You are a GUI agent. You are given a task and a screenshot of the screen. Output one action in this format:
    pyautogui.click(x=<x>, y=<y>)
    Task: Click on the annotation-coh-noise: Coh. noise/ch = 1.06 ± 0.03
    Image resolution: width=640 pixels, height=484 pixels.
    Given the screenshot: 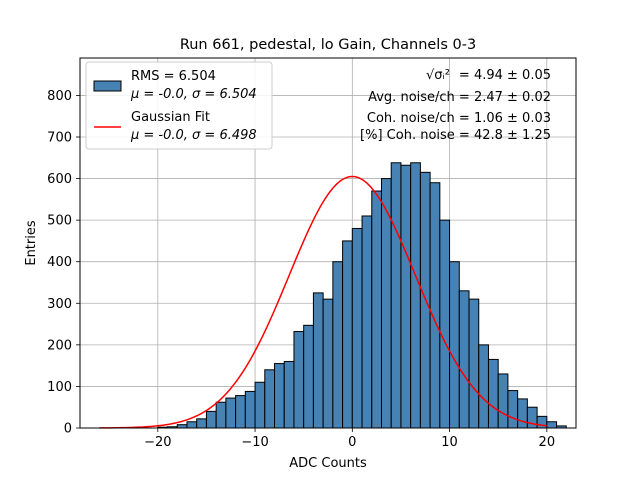 What is the action you would take?
    pyautogui.click(x=459, y=118)
    